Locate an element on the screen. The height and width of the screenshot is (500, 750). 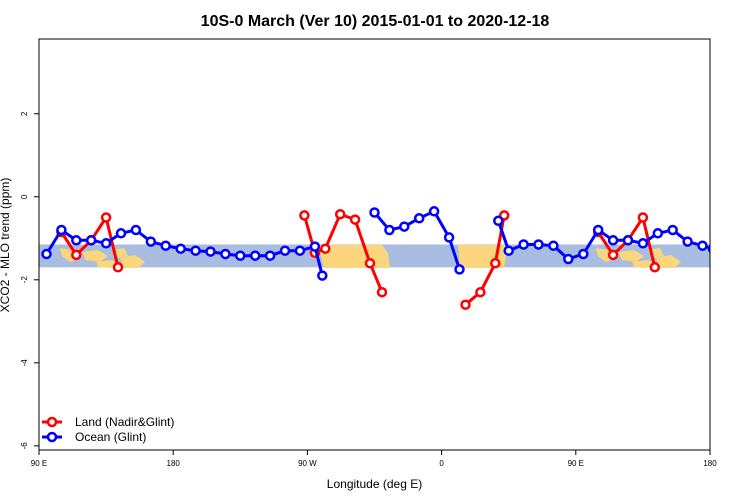
y-axis: 2 0 -2 -4 -6 is located at coordinates (29, 280).